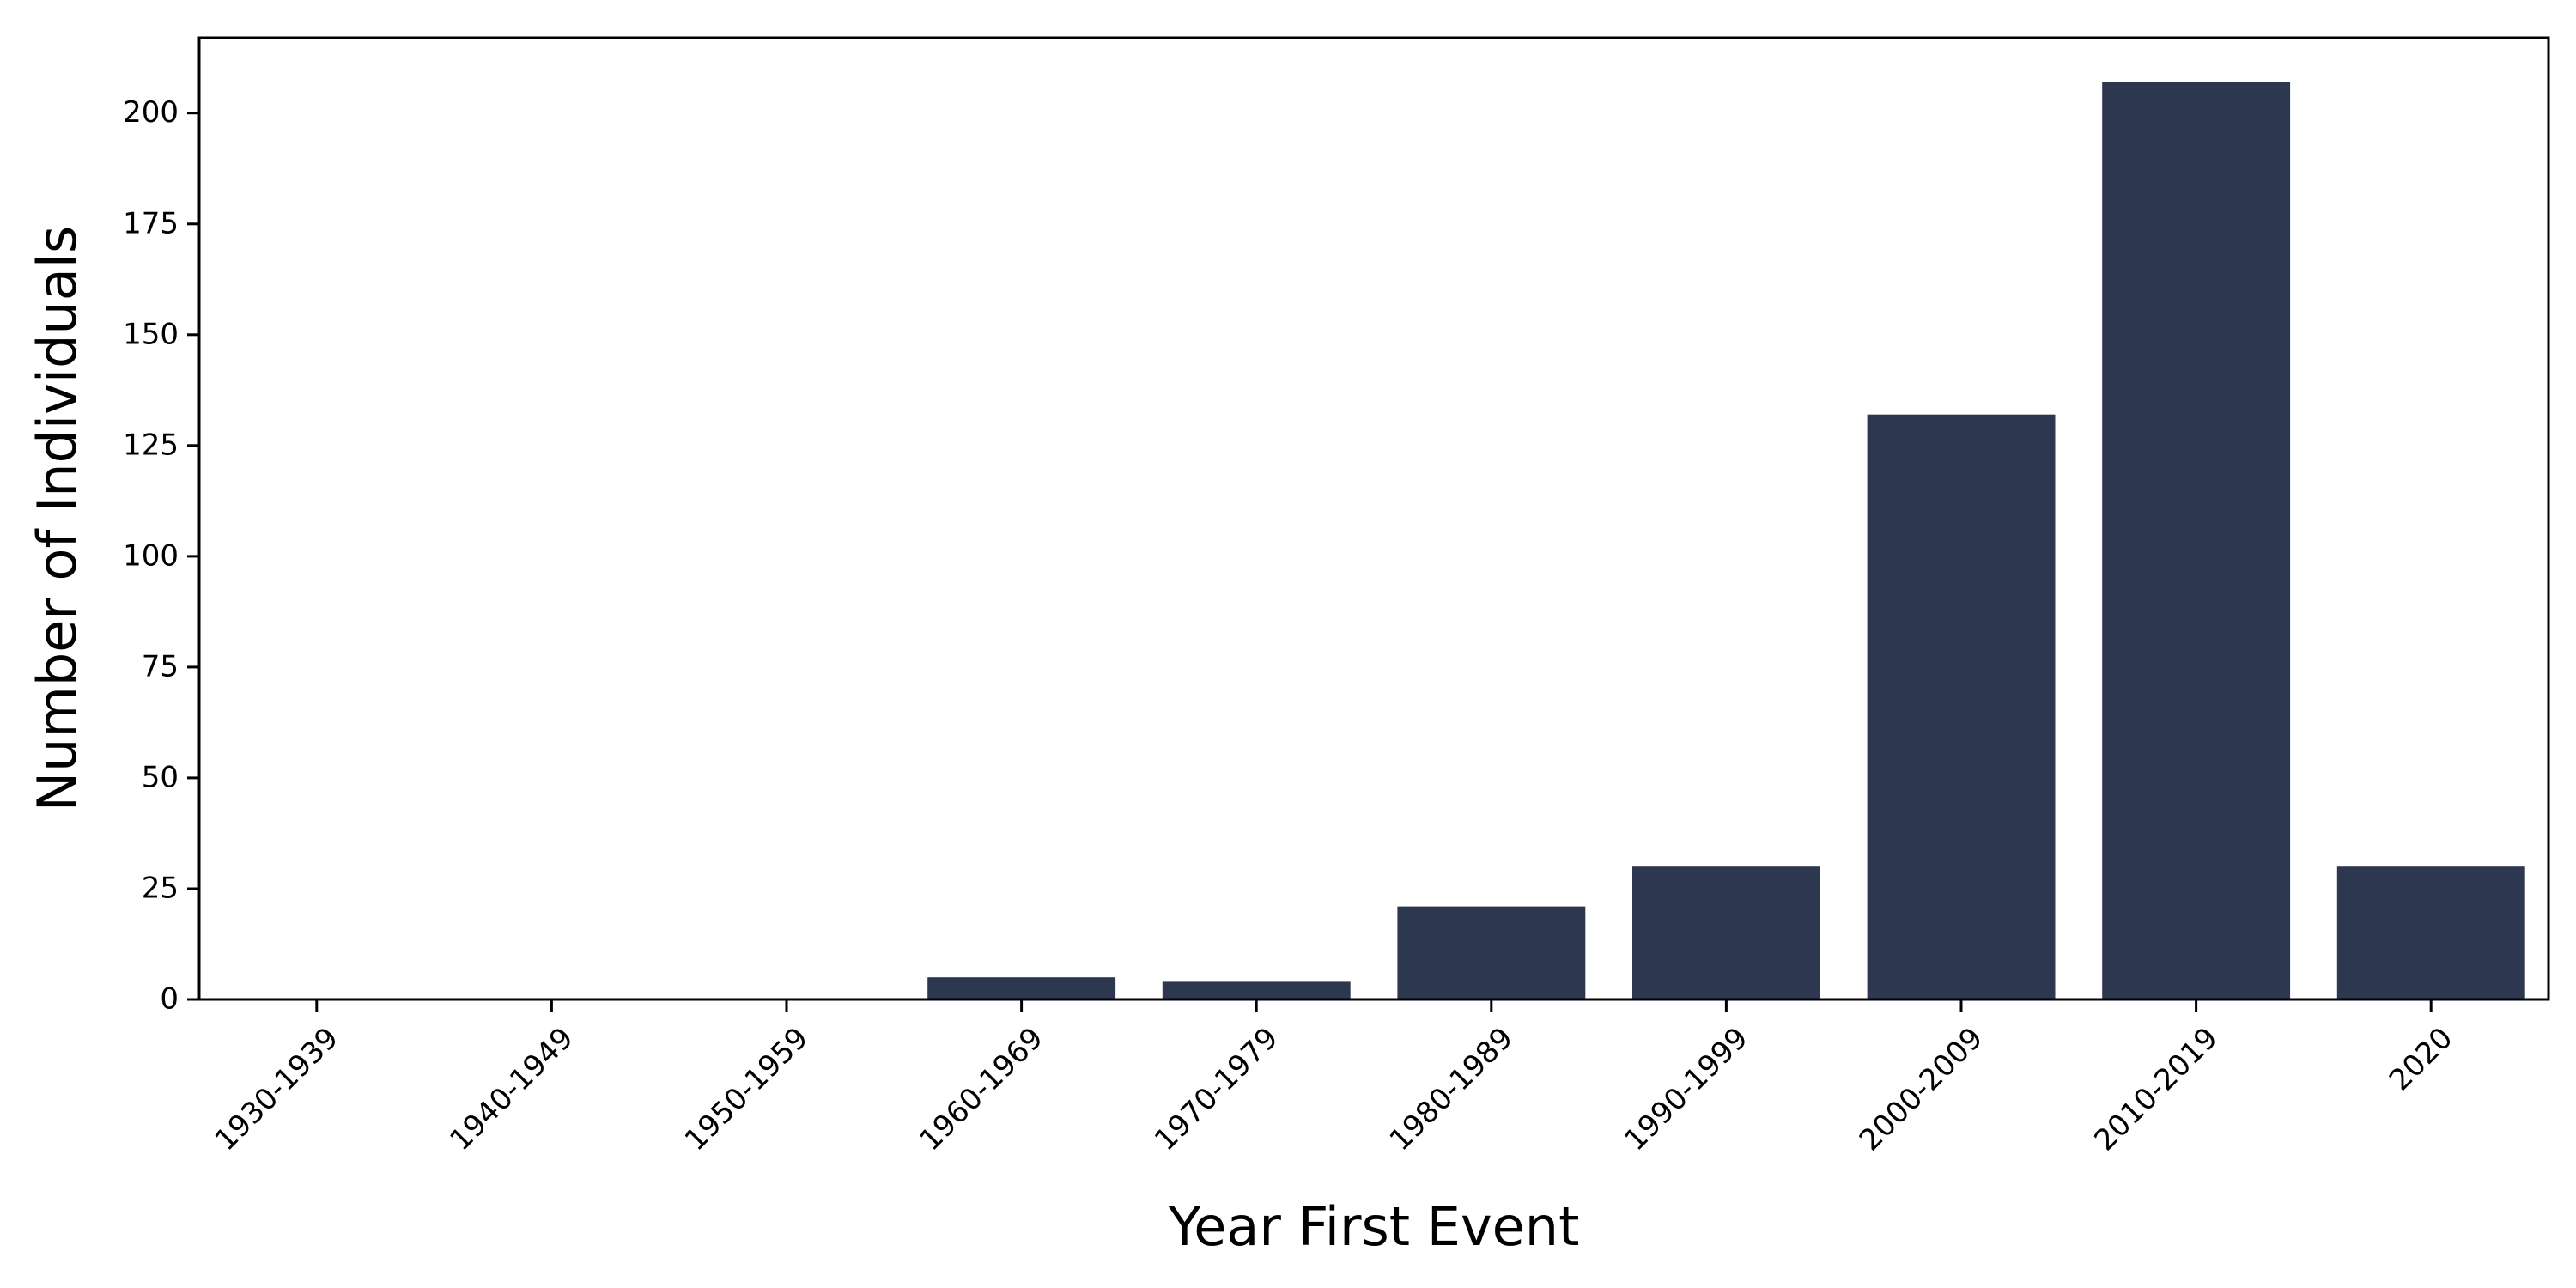 The image size is (2576, 1288). What do you see at coordinates (1726, 932) in the screenshot?
I see `bar-1990-1999` at bounding box center [1726, 932].